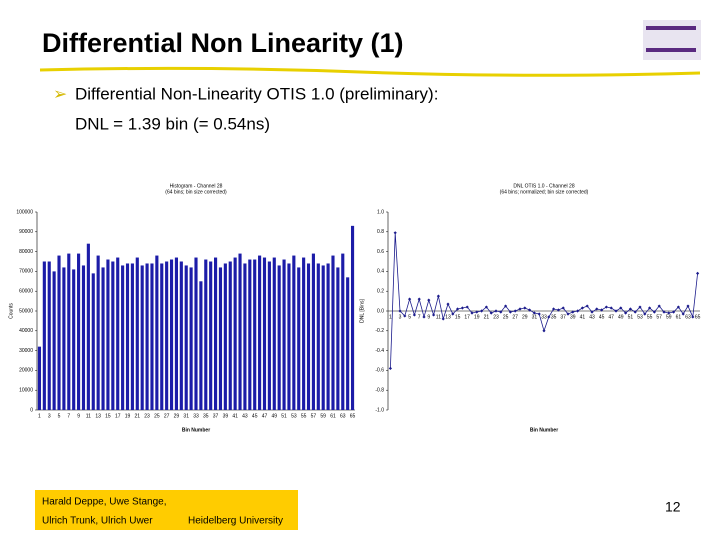 This screenshot has width=720, height=545. Describe the element at coordinates (39, 416) in the screenshot. I see `x-tick-label: 1` at that location.